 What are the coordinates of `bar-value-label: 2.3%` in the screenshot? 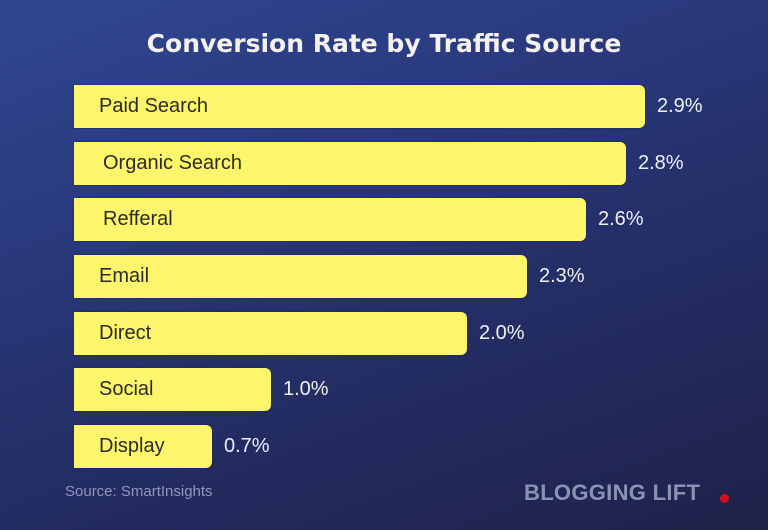 It's located at (562, 276).